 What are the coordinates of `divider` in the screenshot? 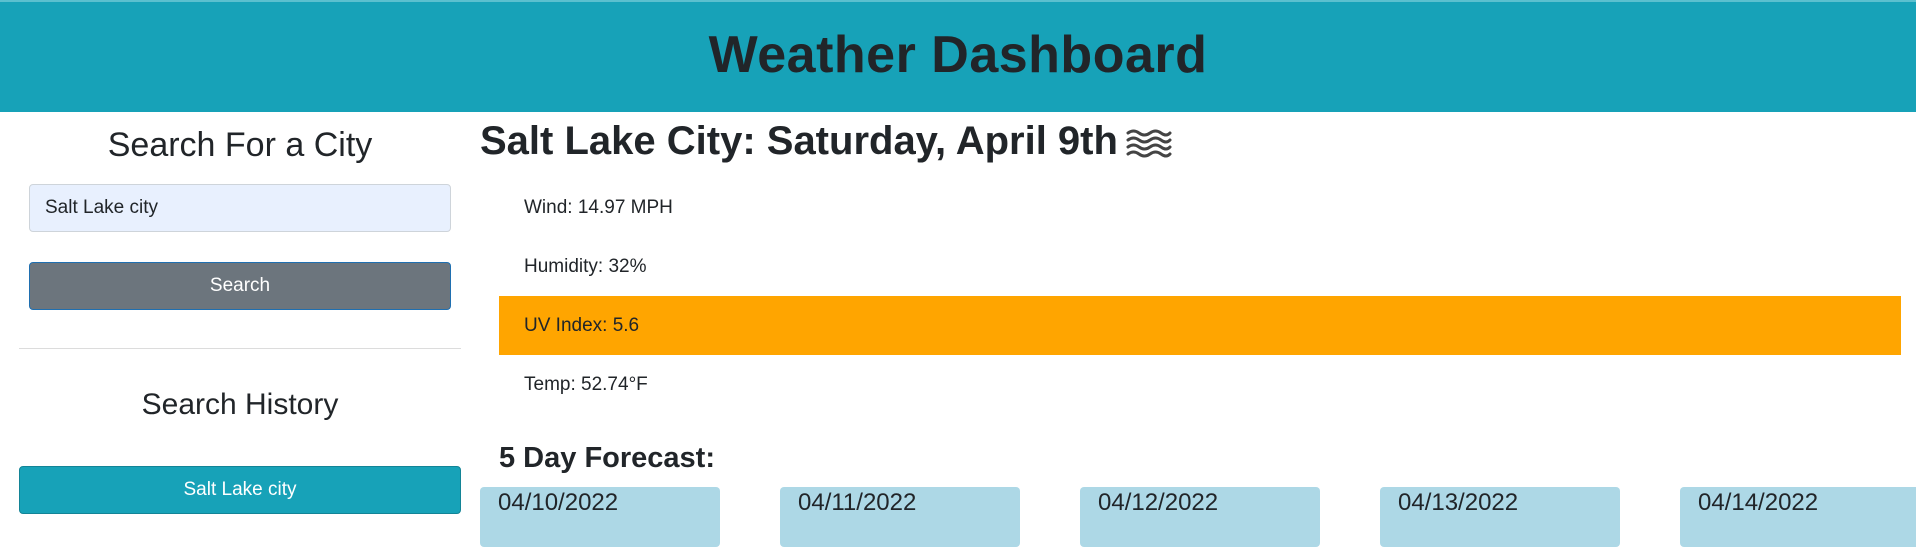 It's located at (240, 348).